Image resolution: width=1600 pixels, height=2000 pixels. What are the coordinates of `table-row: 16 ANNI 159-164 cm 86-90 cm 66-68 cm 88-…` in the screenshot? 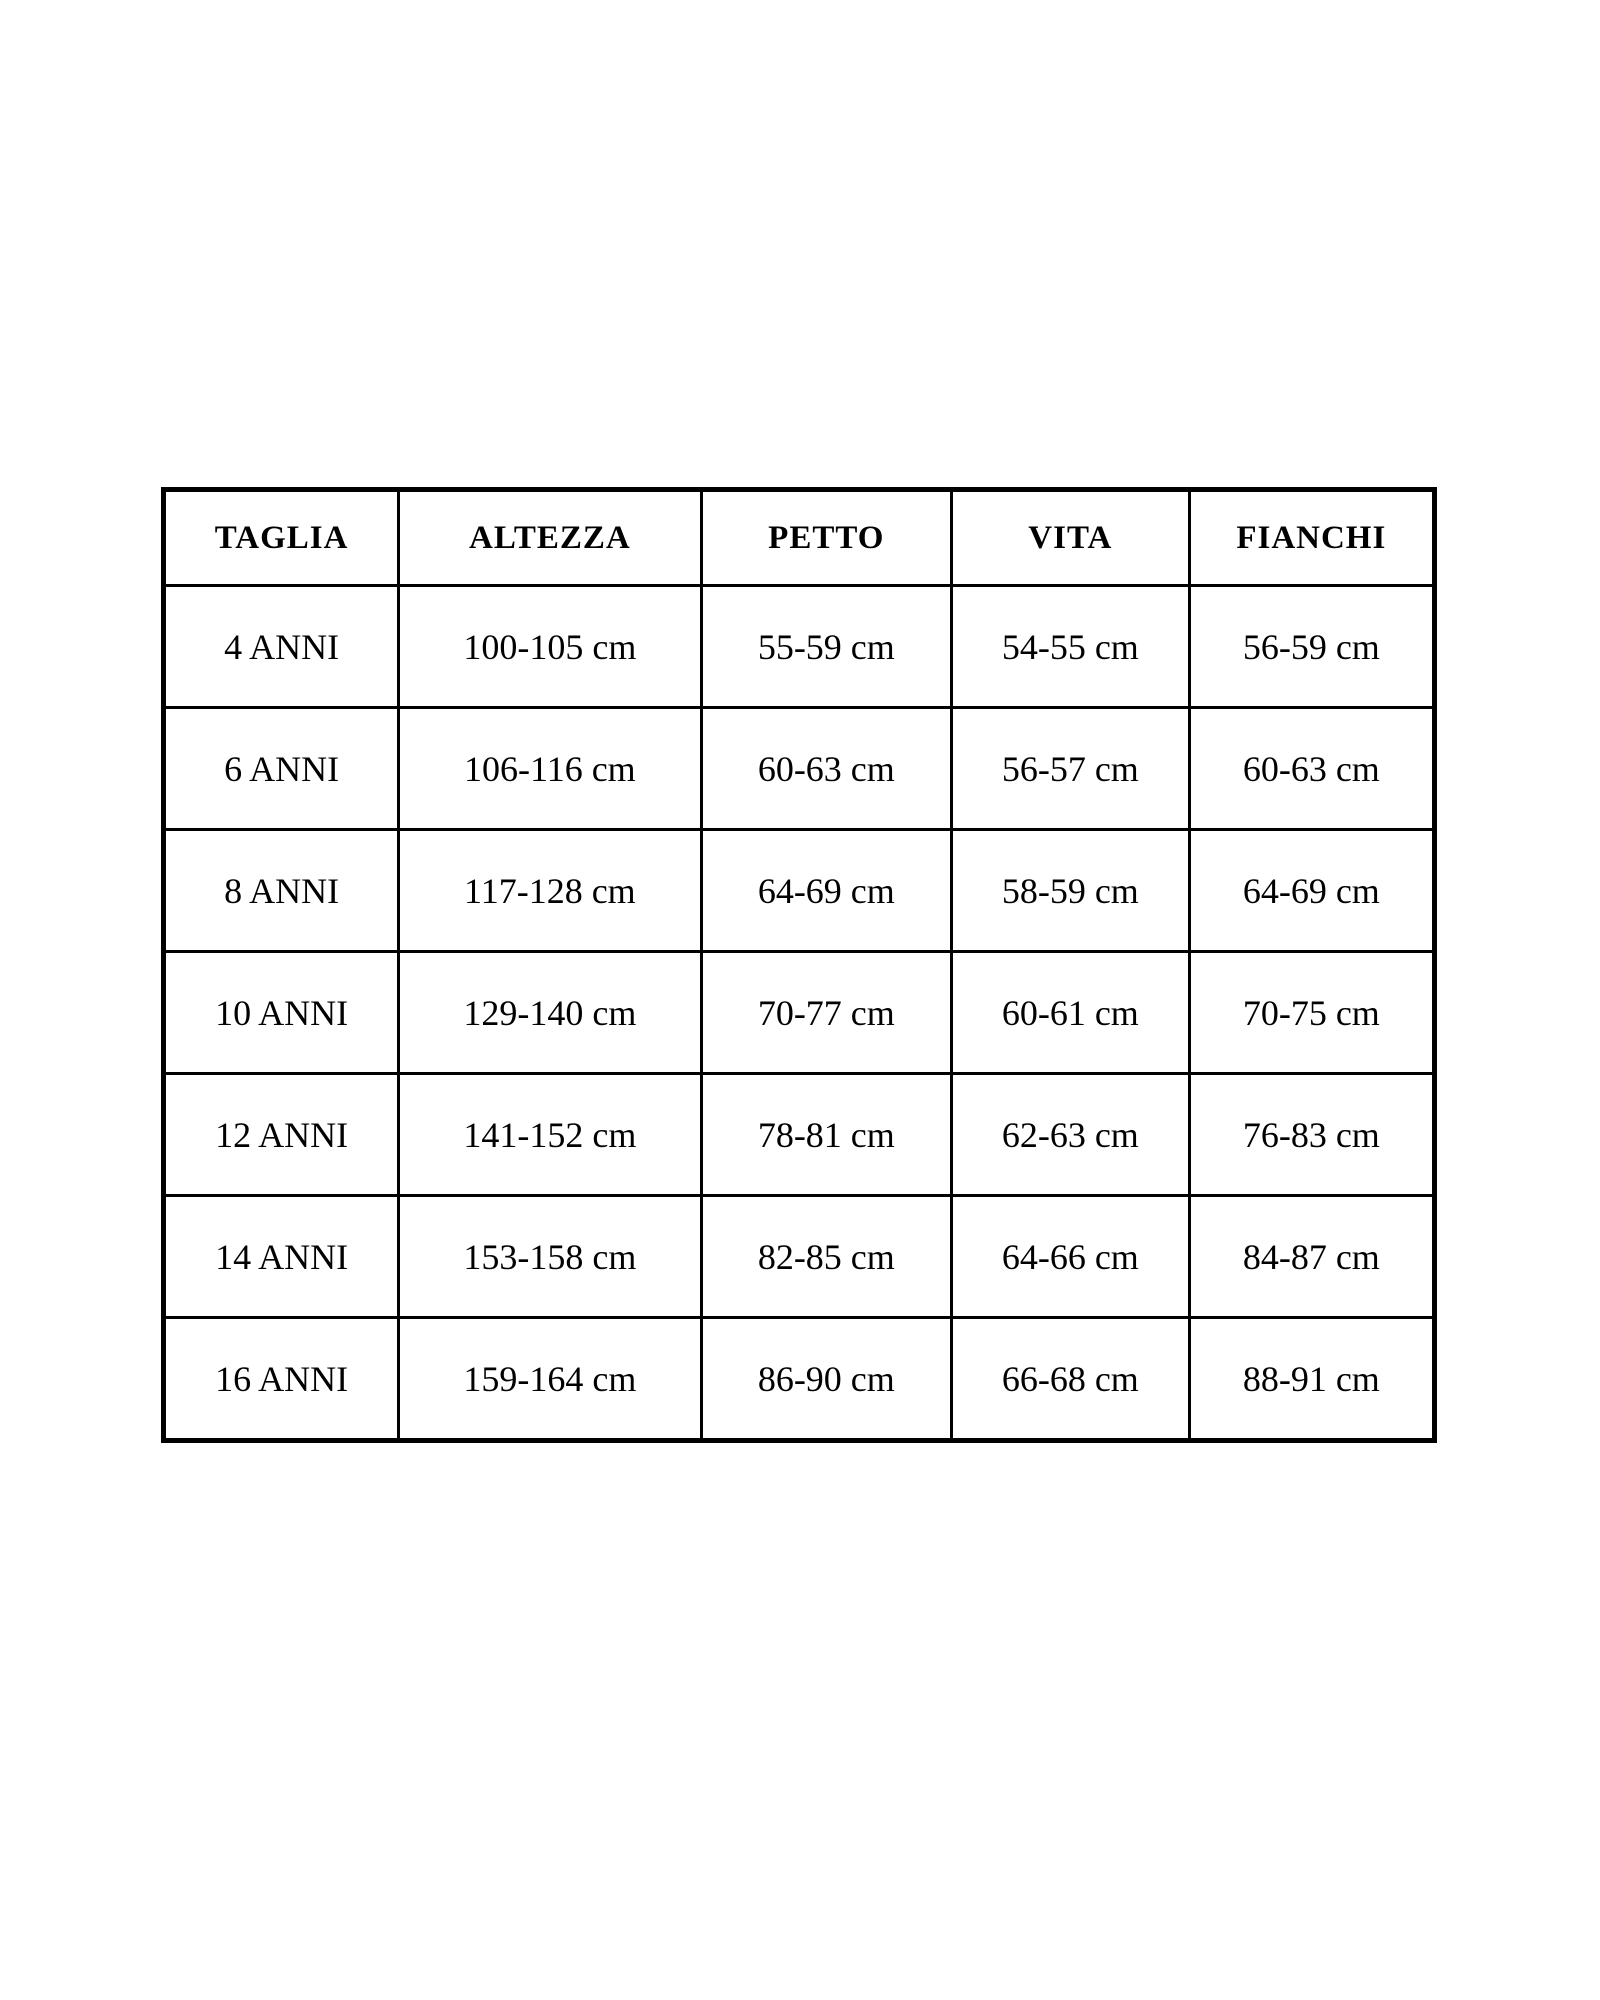 It's located at (799, 1379).